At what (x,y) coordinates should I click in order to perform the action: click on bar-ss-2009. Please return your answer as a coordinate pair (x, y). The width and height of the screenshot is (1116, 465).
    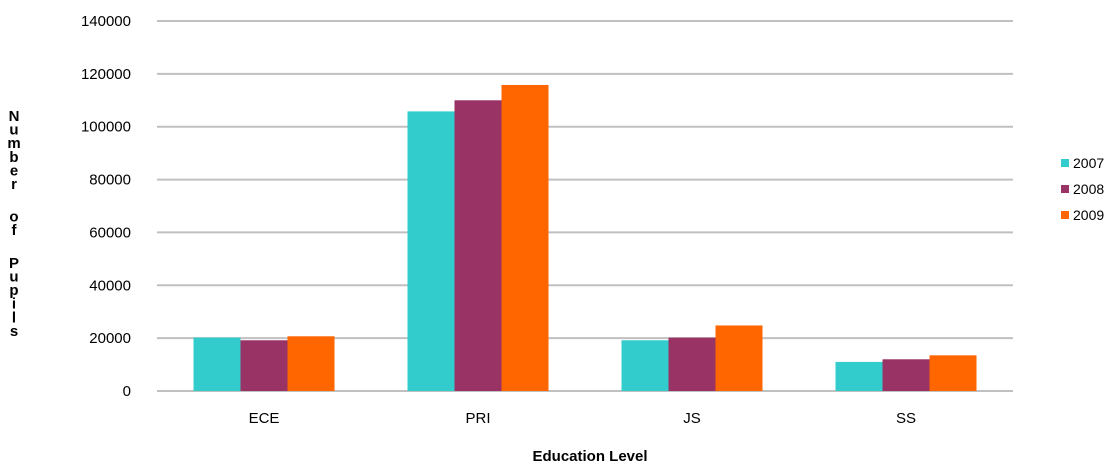
    Looking at the image, I should click on (953, 373).